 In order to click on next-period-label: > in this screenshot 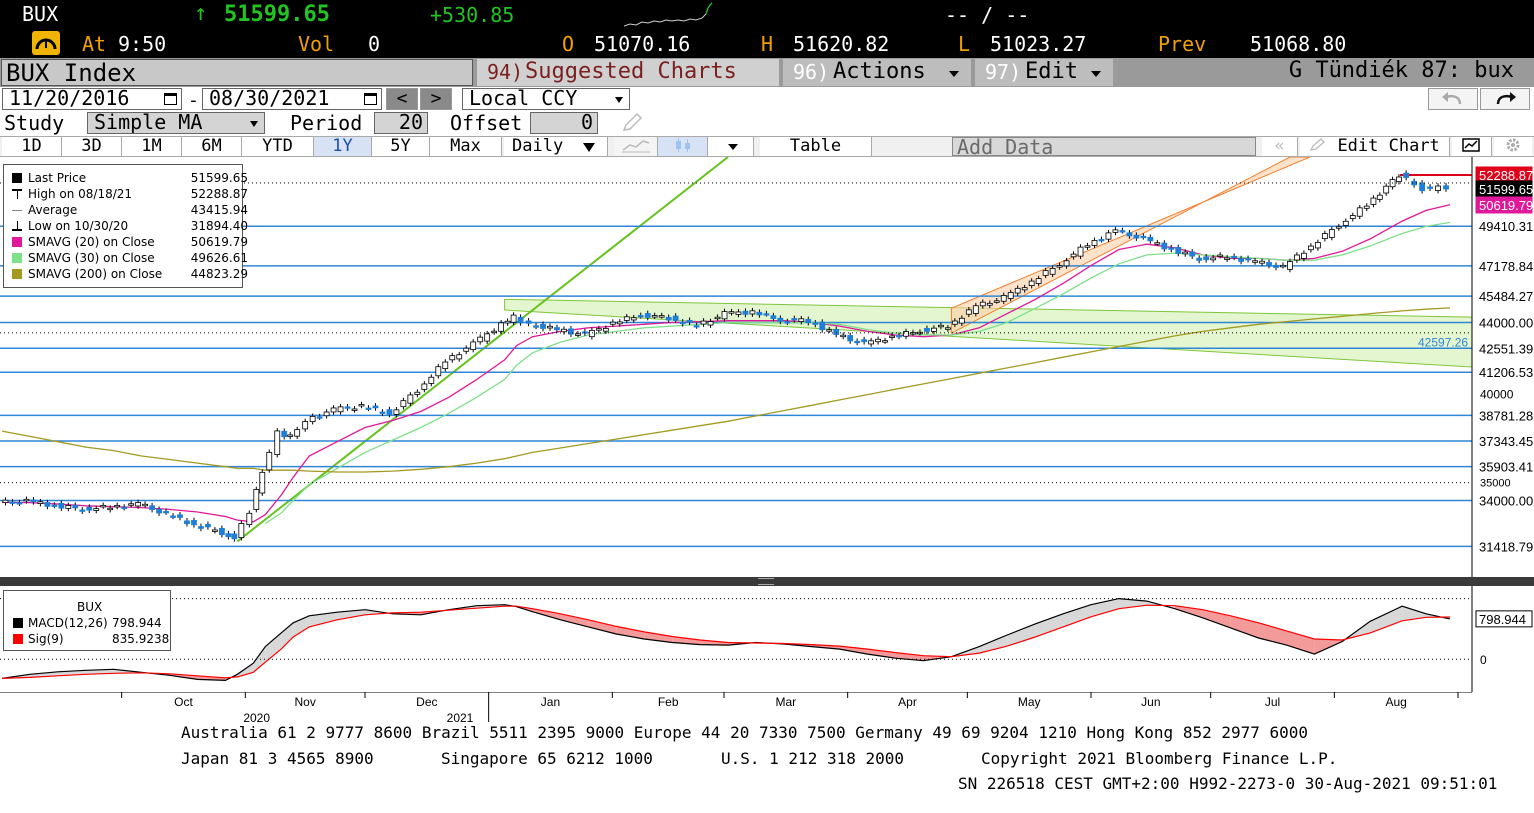, I will do `click(436, 98)`.